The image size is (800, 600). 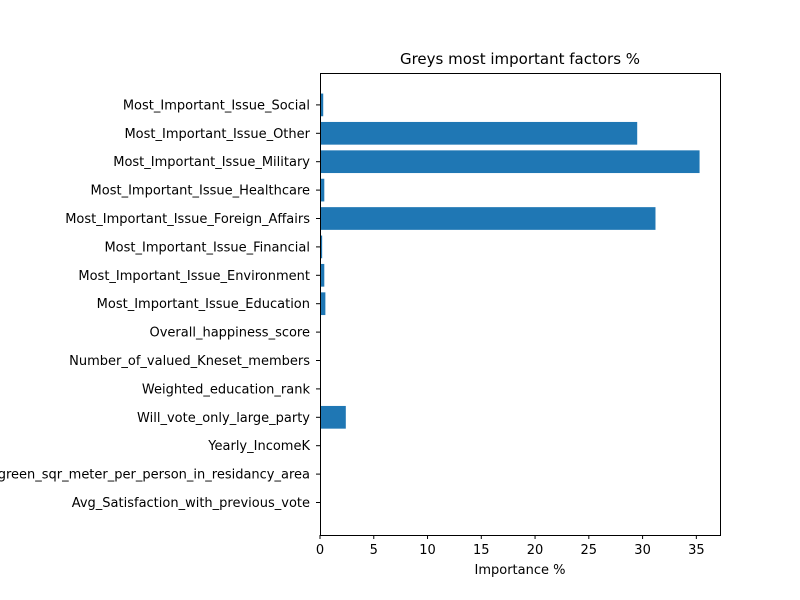 I want to click on bar-Most_Important_Issue_Financial, so click(x=321, y=247).